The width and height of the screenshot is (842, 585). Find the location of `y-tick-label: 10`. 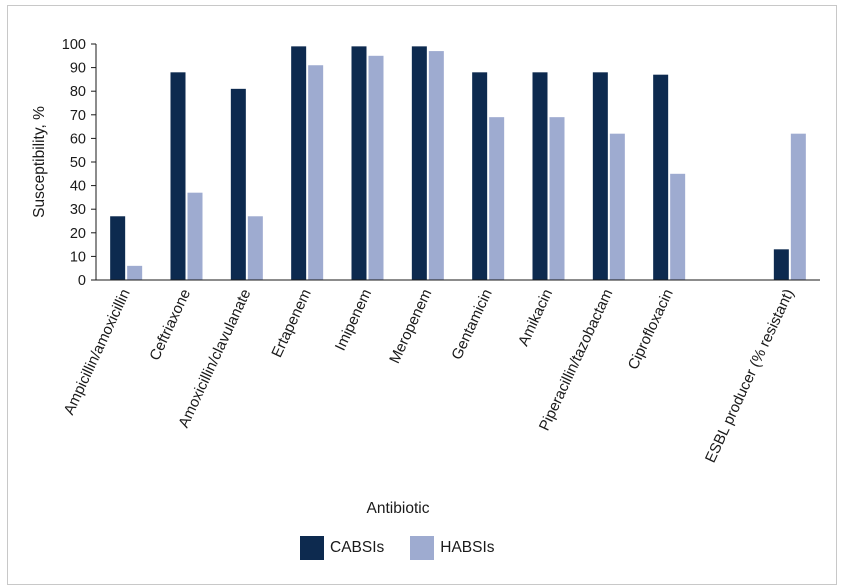

y-tick-label: 10 is located at coordinates (78, 257).